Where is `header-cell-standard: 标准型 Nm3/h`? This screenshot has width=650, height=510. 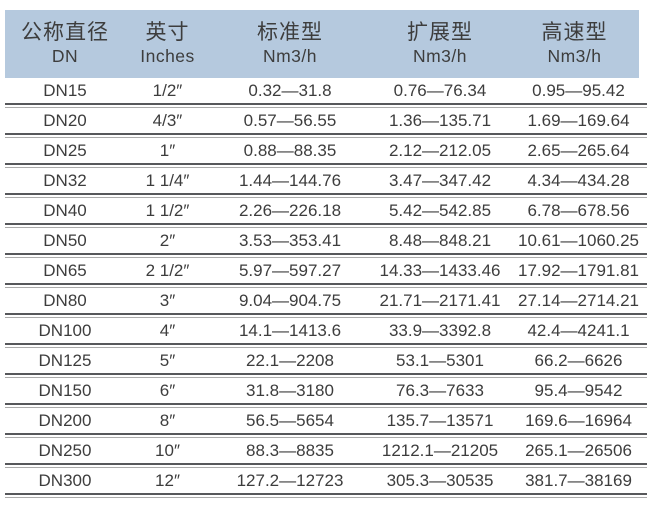 header-cell-standard: 标准型 Nm3/h is located at coordinates (290, 44).